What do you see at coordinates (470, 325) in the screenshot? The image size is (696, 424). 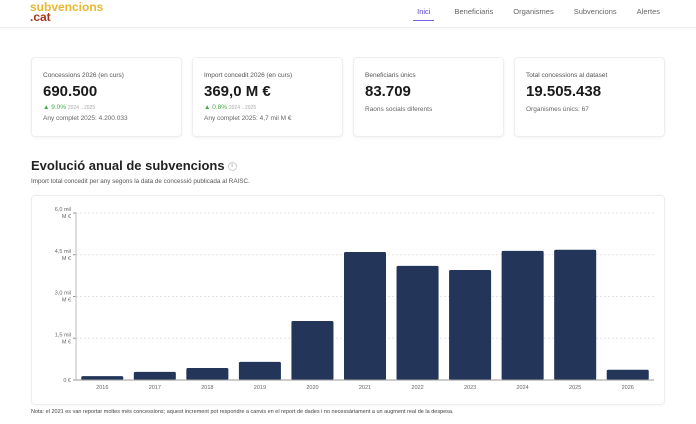 I see `bar-2023` at bounding box center [470, 325].